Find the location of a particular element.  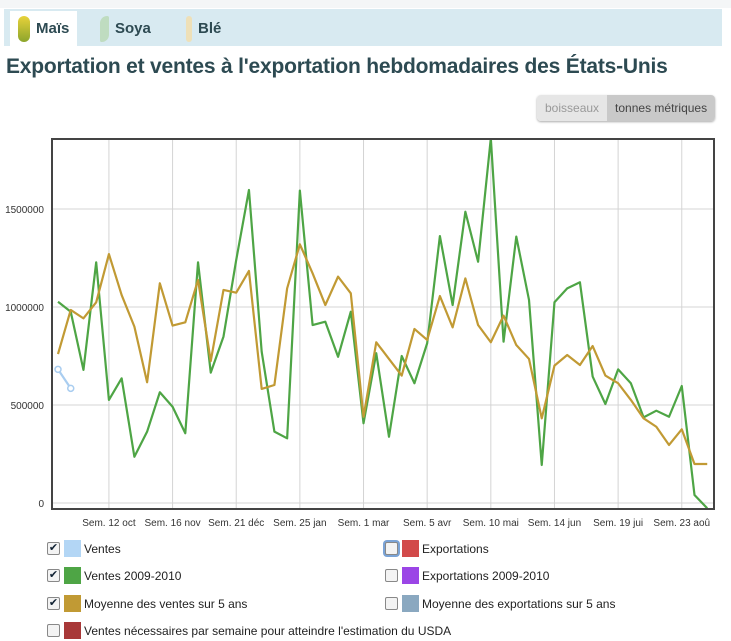

legend-item: ✔ Ventes is located at coordinates (84, 548).